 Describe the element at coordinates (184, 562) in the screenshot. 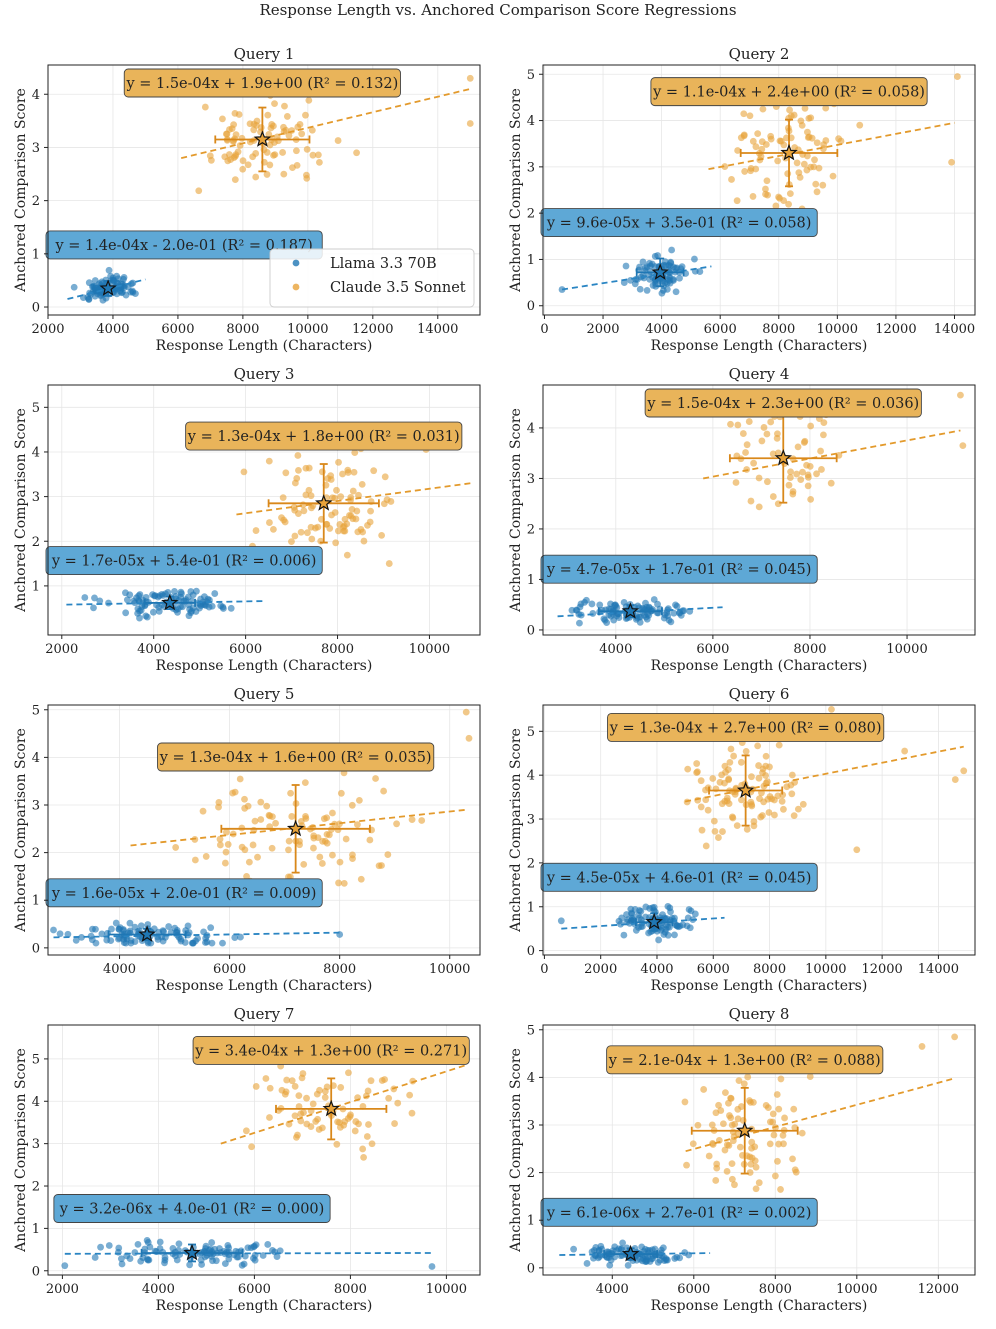

I see `llama-equation-label: y = 1.7e-05x + 5.4e-01 (R² = 0.006)` at that location.